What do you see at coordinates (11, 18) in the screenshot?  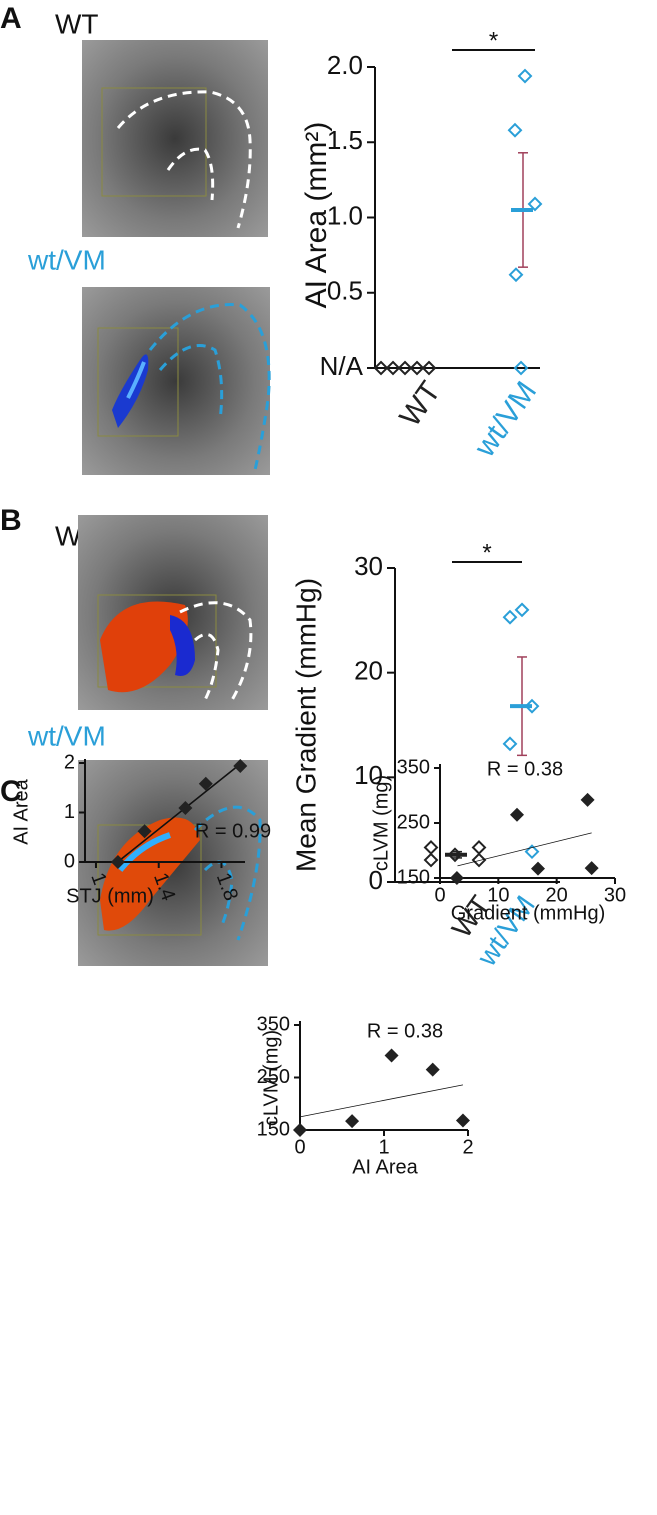 I see `panel-label: A` at bounding box center [11, 18].